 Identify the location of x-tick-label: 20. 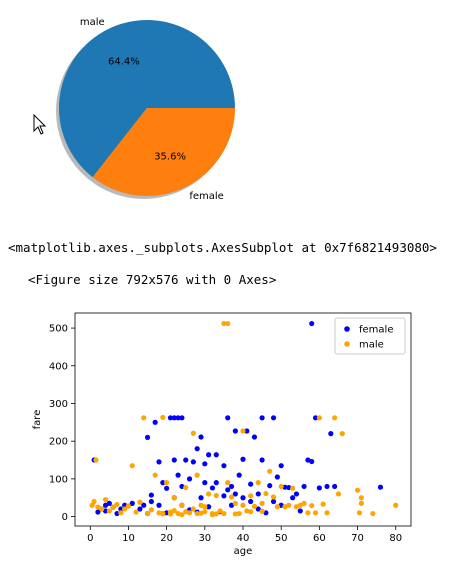
(166, 538).